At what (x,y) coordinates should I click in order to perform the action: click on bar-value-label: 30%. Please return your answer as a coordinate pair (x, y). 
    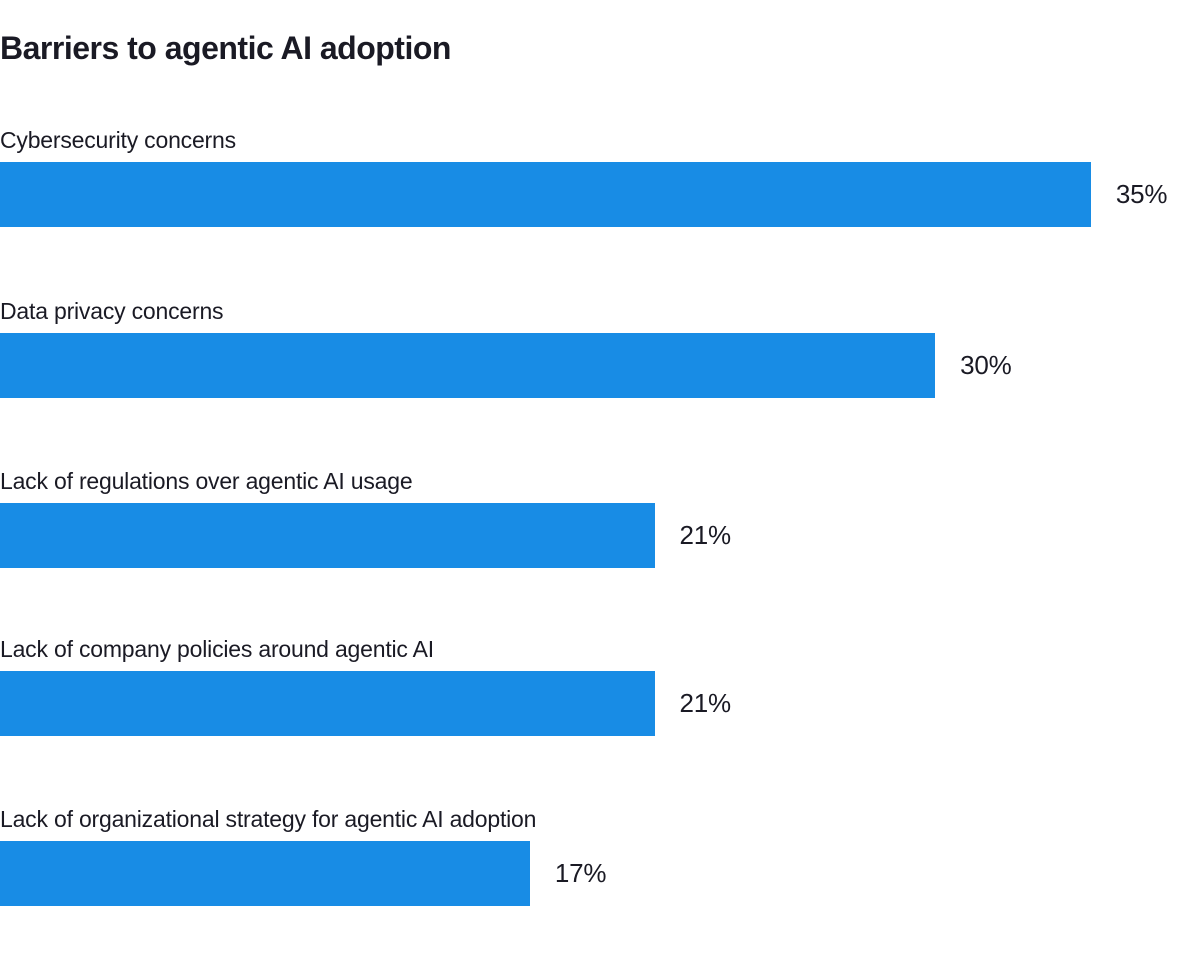
    Looking at the image, I should click on (986, 365).